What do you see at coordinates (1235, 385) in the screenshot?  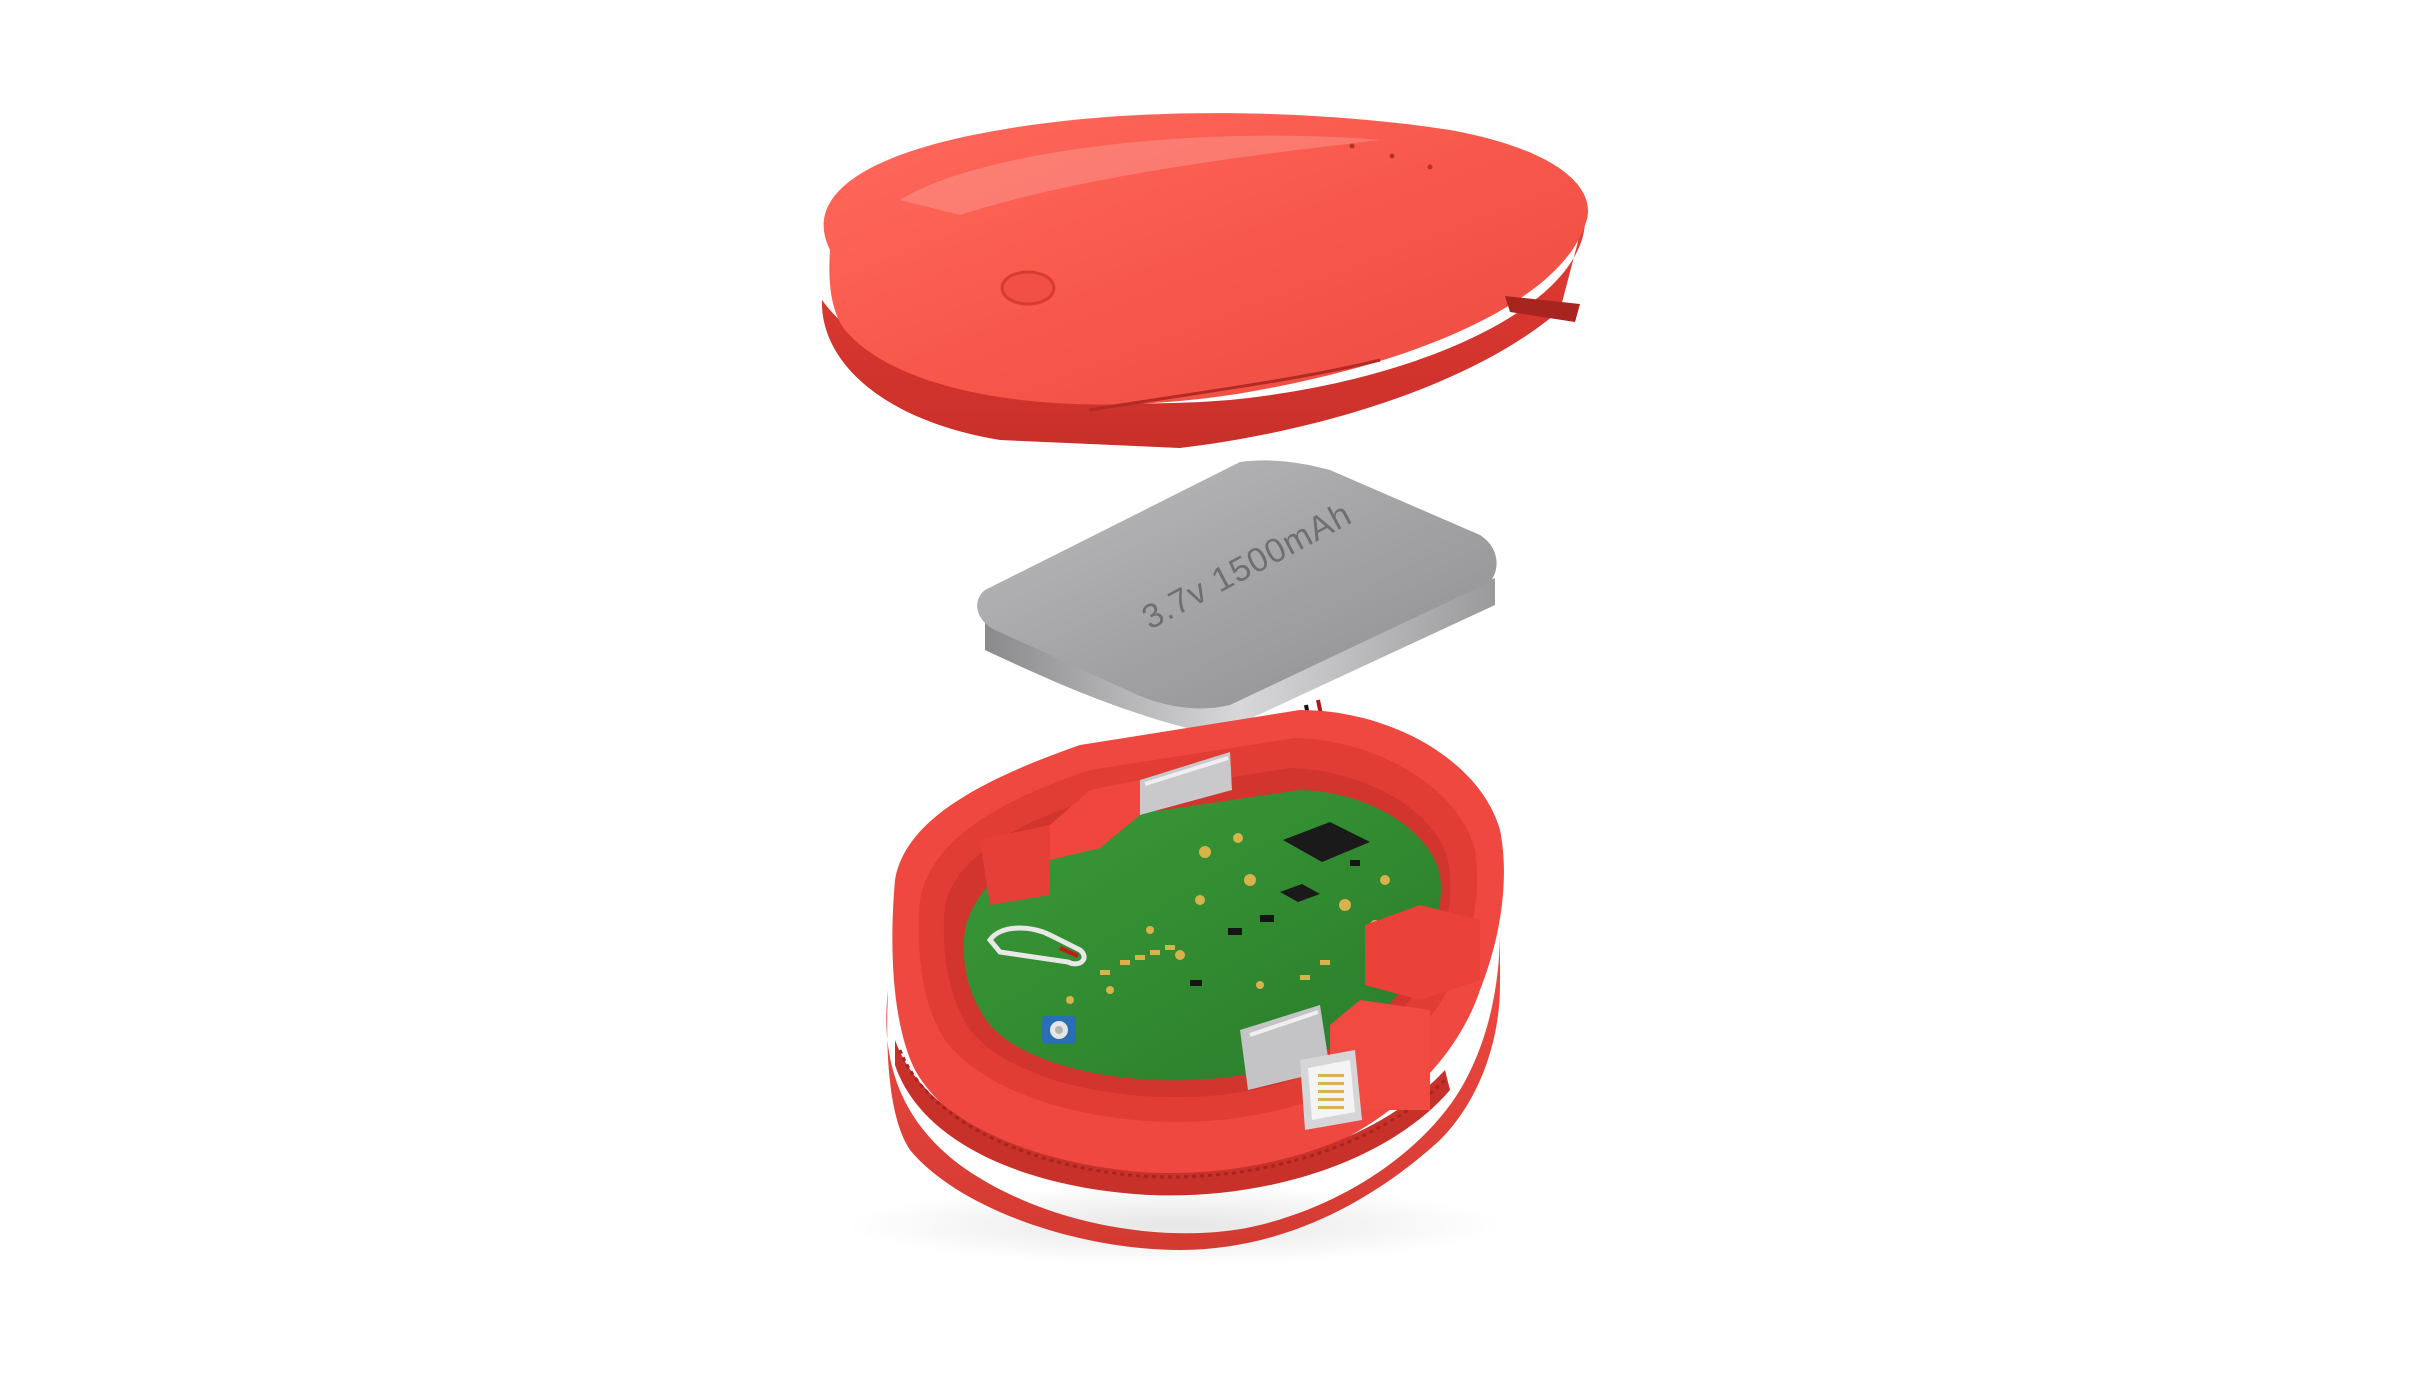 I see `lid-seam` at bounding box center [1235, 385].